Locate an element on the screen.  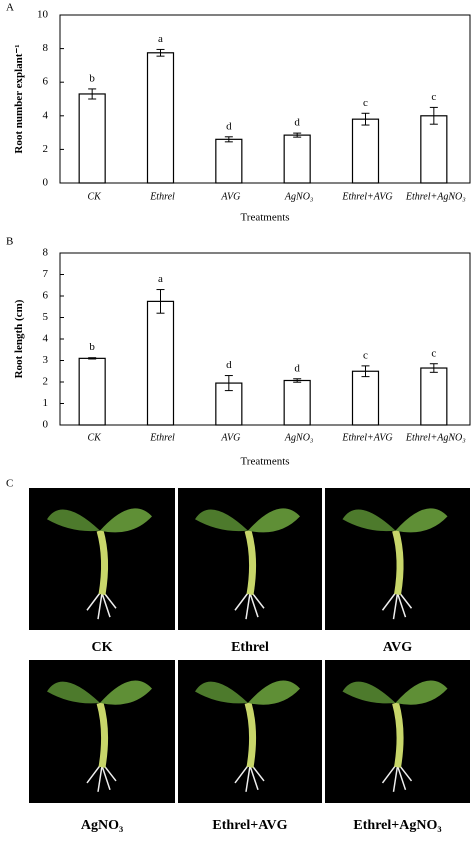
y-axis-label: Root length (cm) is located at coordinates (19, 338).